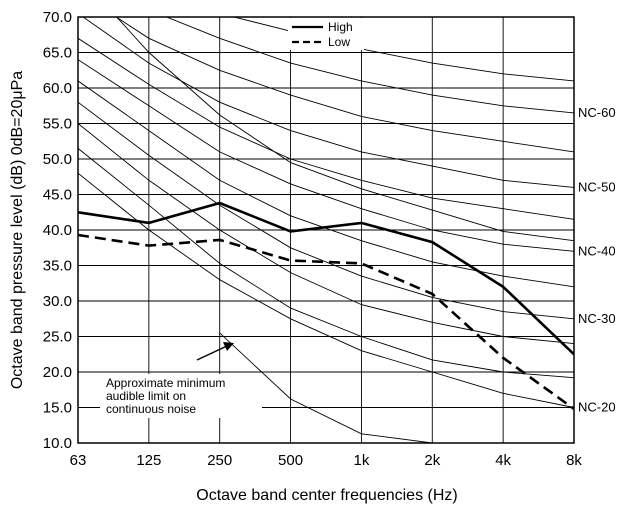 The height and width of the screenshot is (509, 625). I want to click on x-tick-label: 8k, so click(574, 460).